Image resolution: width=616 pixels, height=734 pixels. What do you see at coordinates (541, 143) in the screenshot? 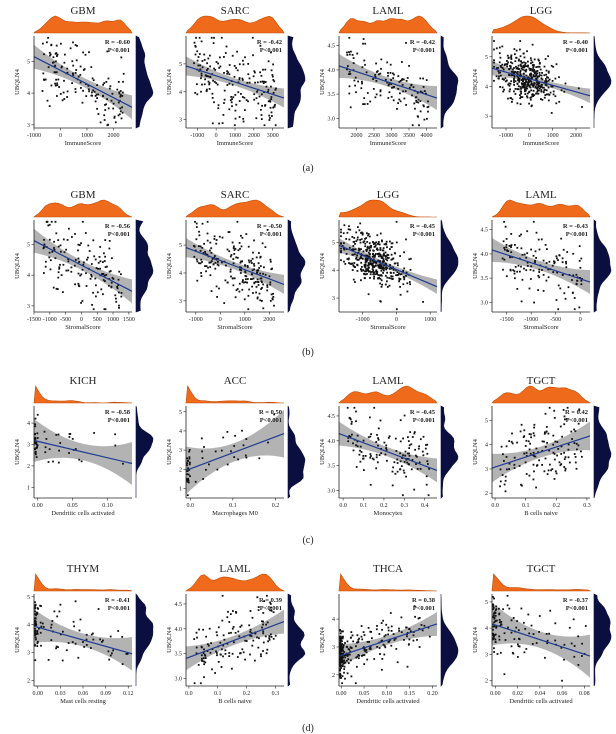
I see `x-axis-label: ImmuneScore` at bounding box center [541, 143].